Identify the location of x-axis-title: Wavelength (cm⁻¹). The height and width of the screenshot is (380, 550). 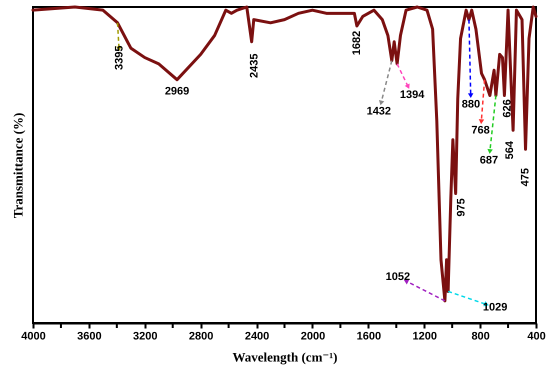
(285, 357).